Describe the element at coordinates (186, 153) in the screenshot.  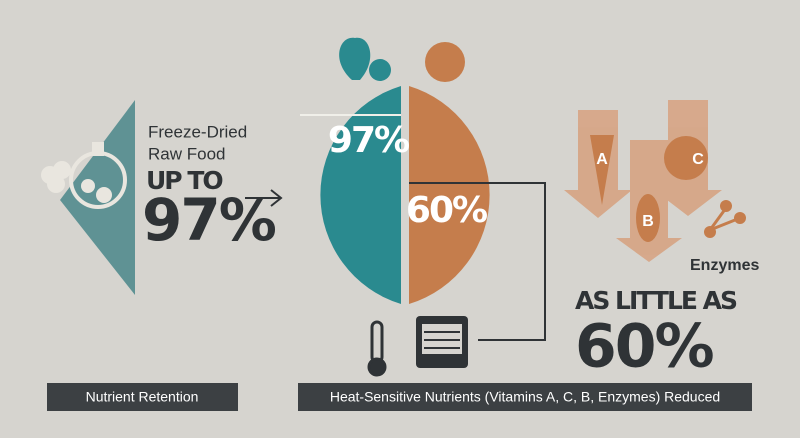
I see `left-heading: Raw Food` at that location.